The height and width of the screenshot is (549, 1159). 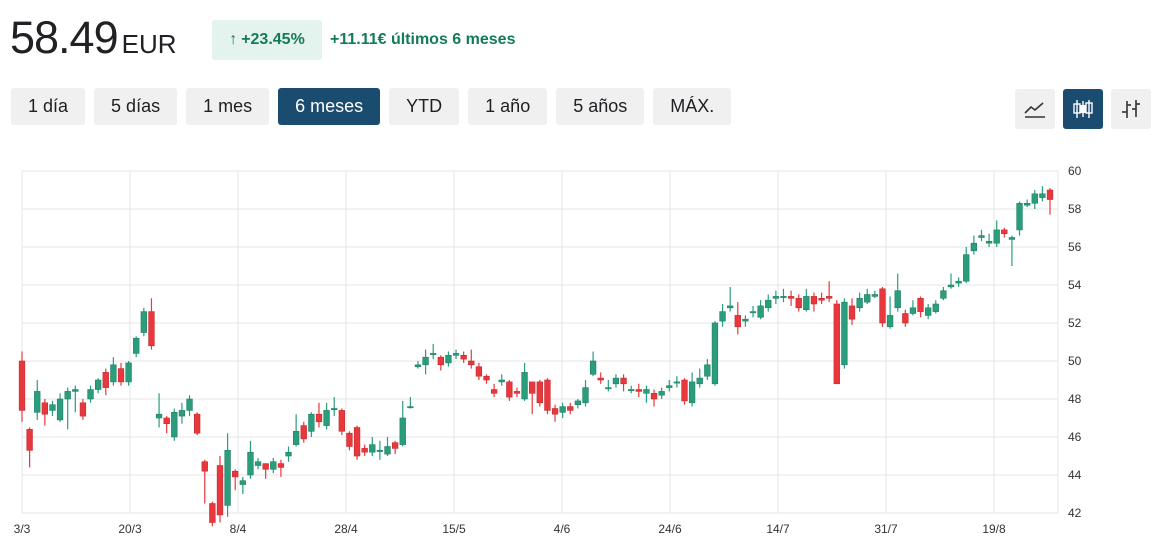 What do you see at coordinates (48, 106) in the screenshot?
I see `tab-1-dia: 1 día` at bounding box center [48, 106].